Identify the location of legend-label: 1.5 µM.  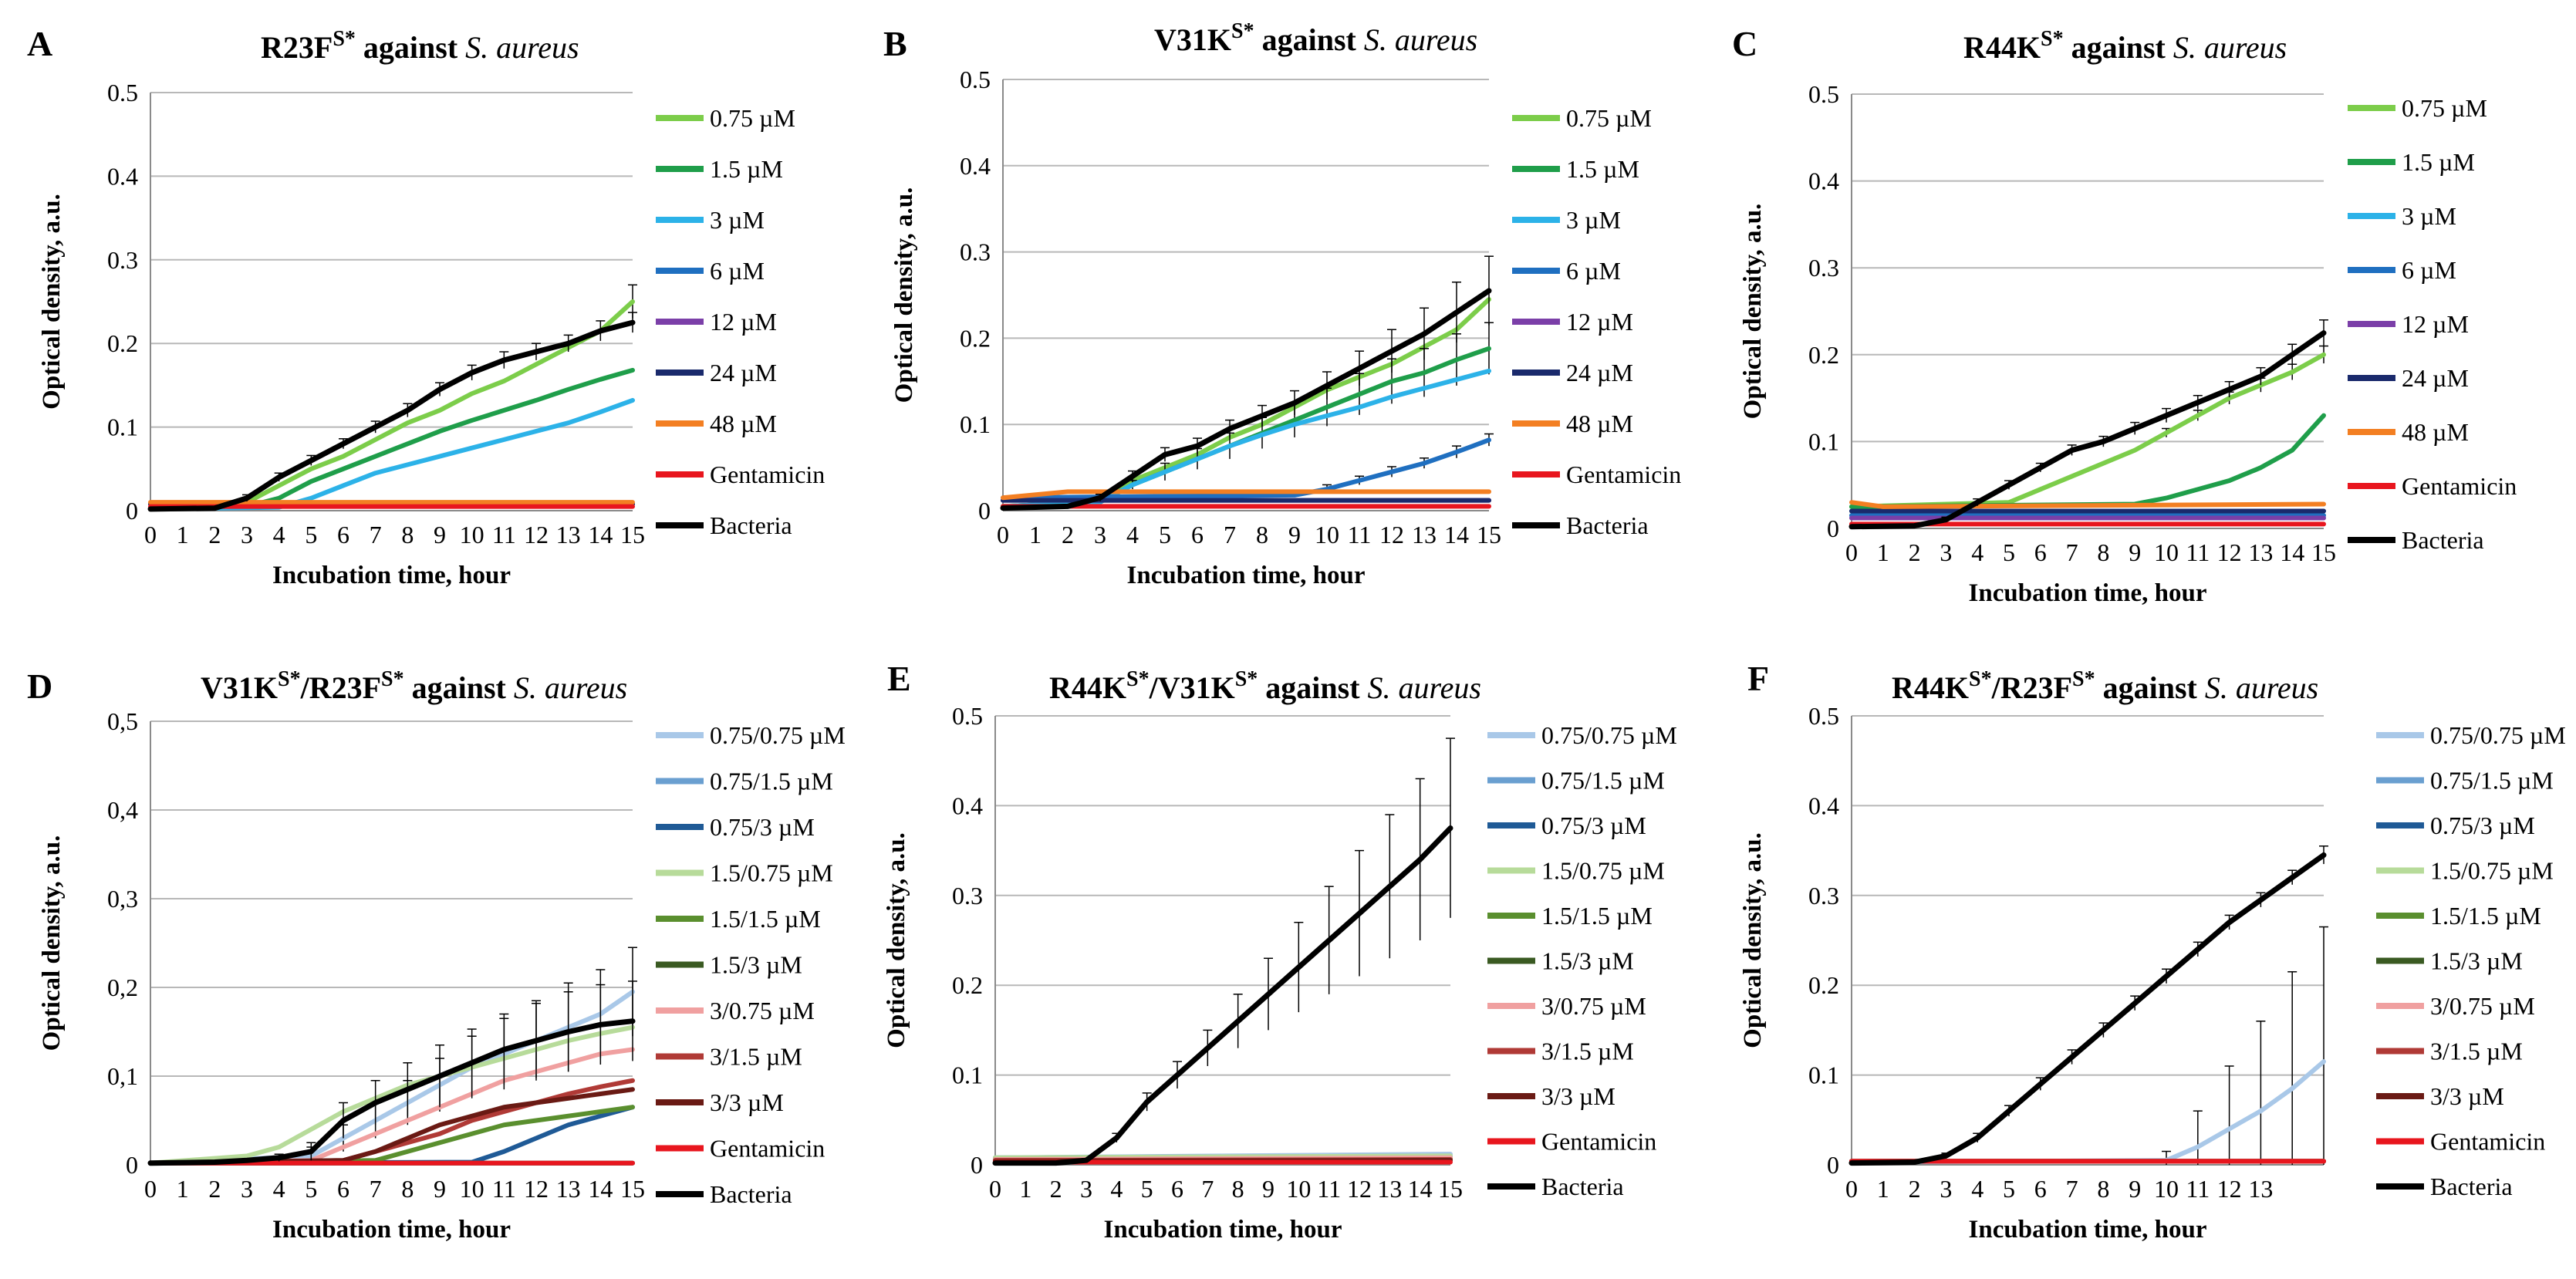
(746, 169).